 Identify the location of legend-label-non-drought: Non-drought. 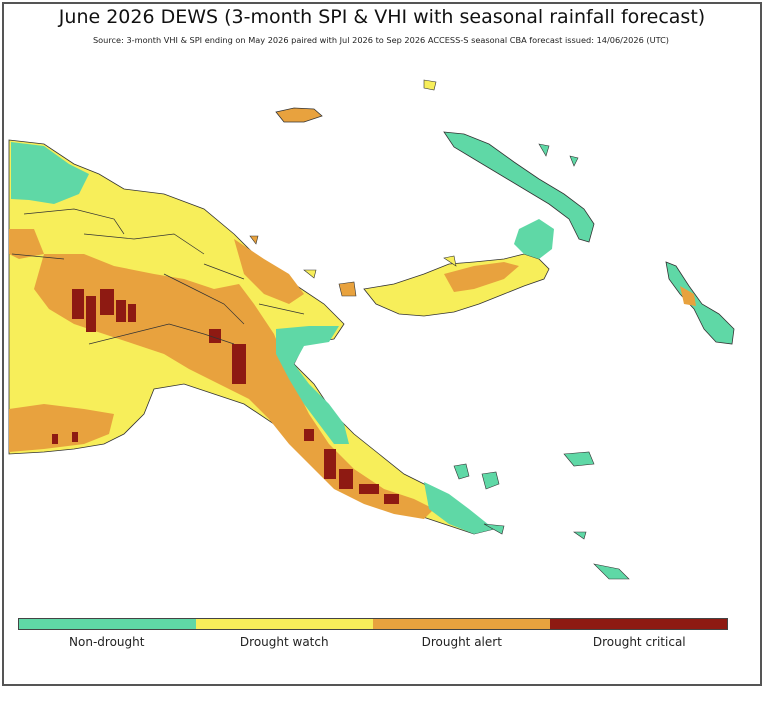
(107, 642).